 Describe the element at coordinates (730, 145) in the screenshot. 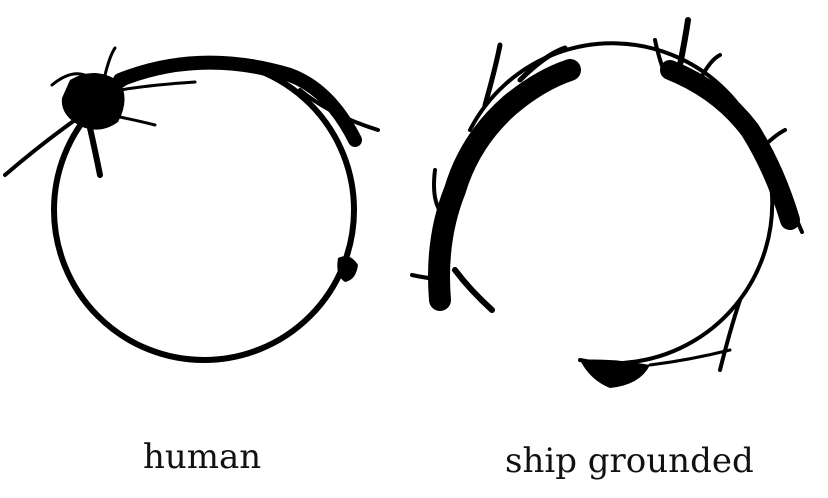

I see `ship-right-arc` at that location.